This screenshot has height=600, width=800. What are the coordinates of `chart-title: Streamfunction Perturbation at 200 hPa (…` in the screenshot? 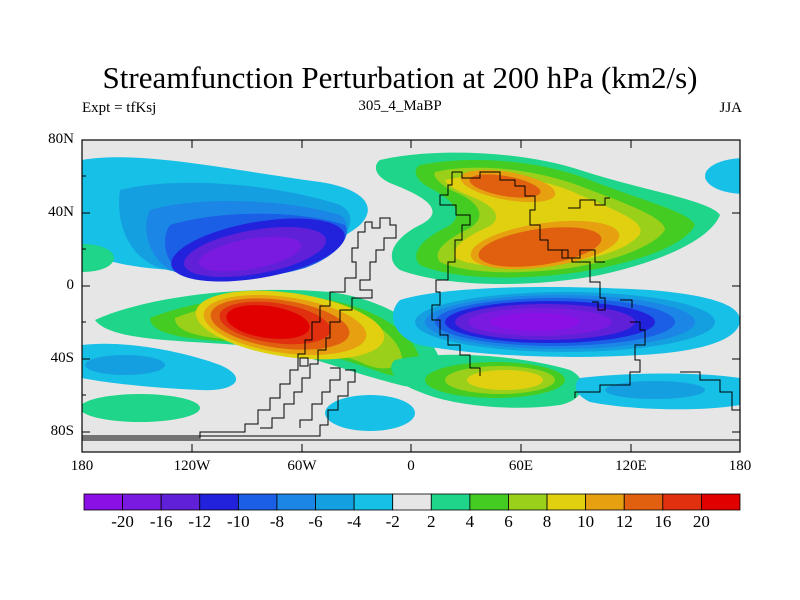 It's located at (400, 77).